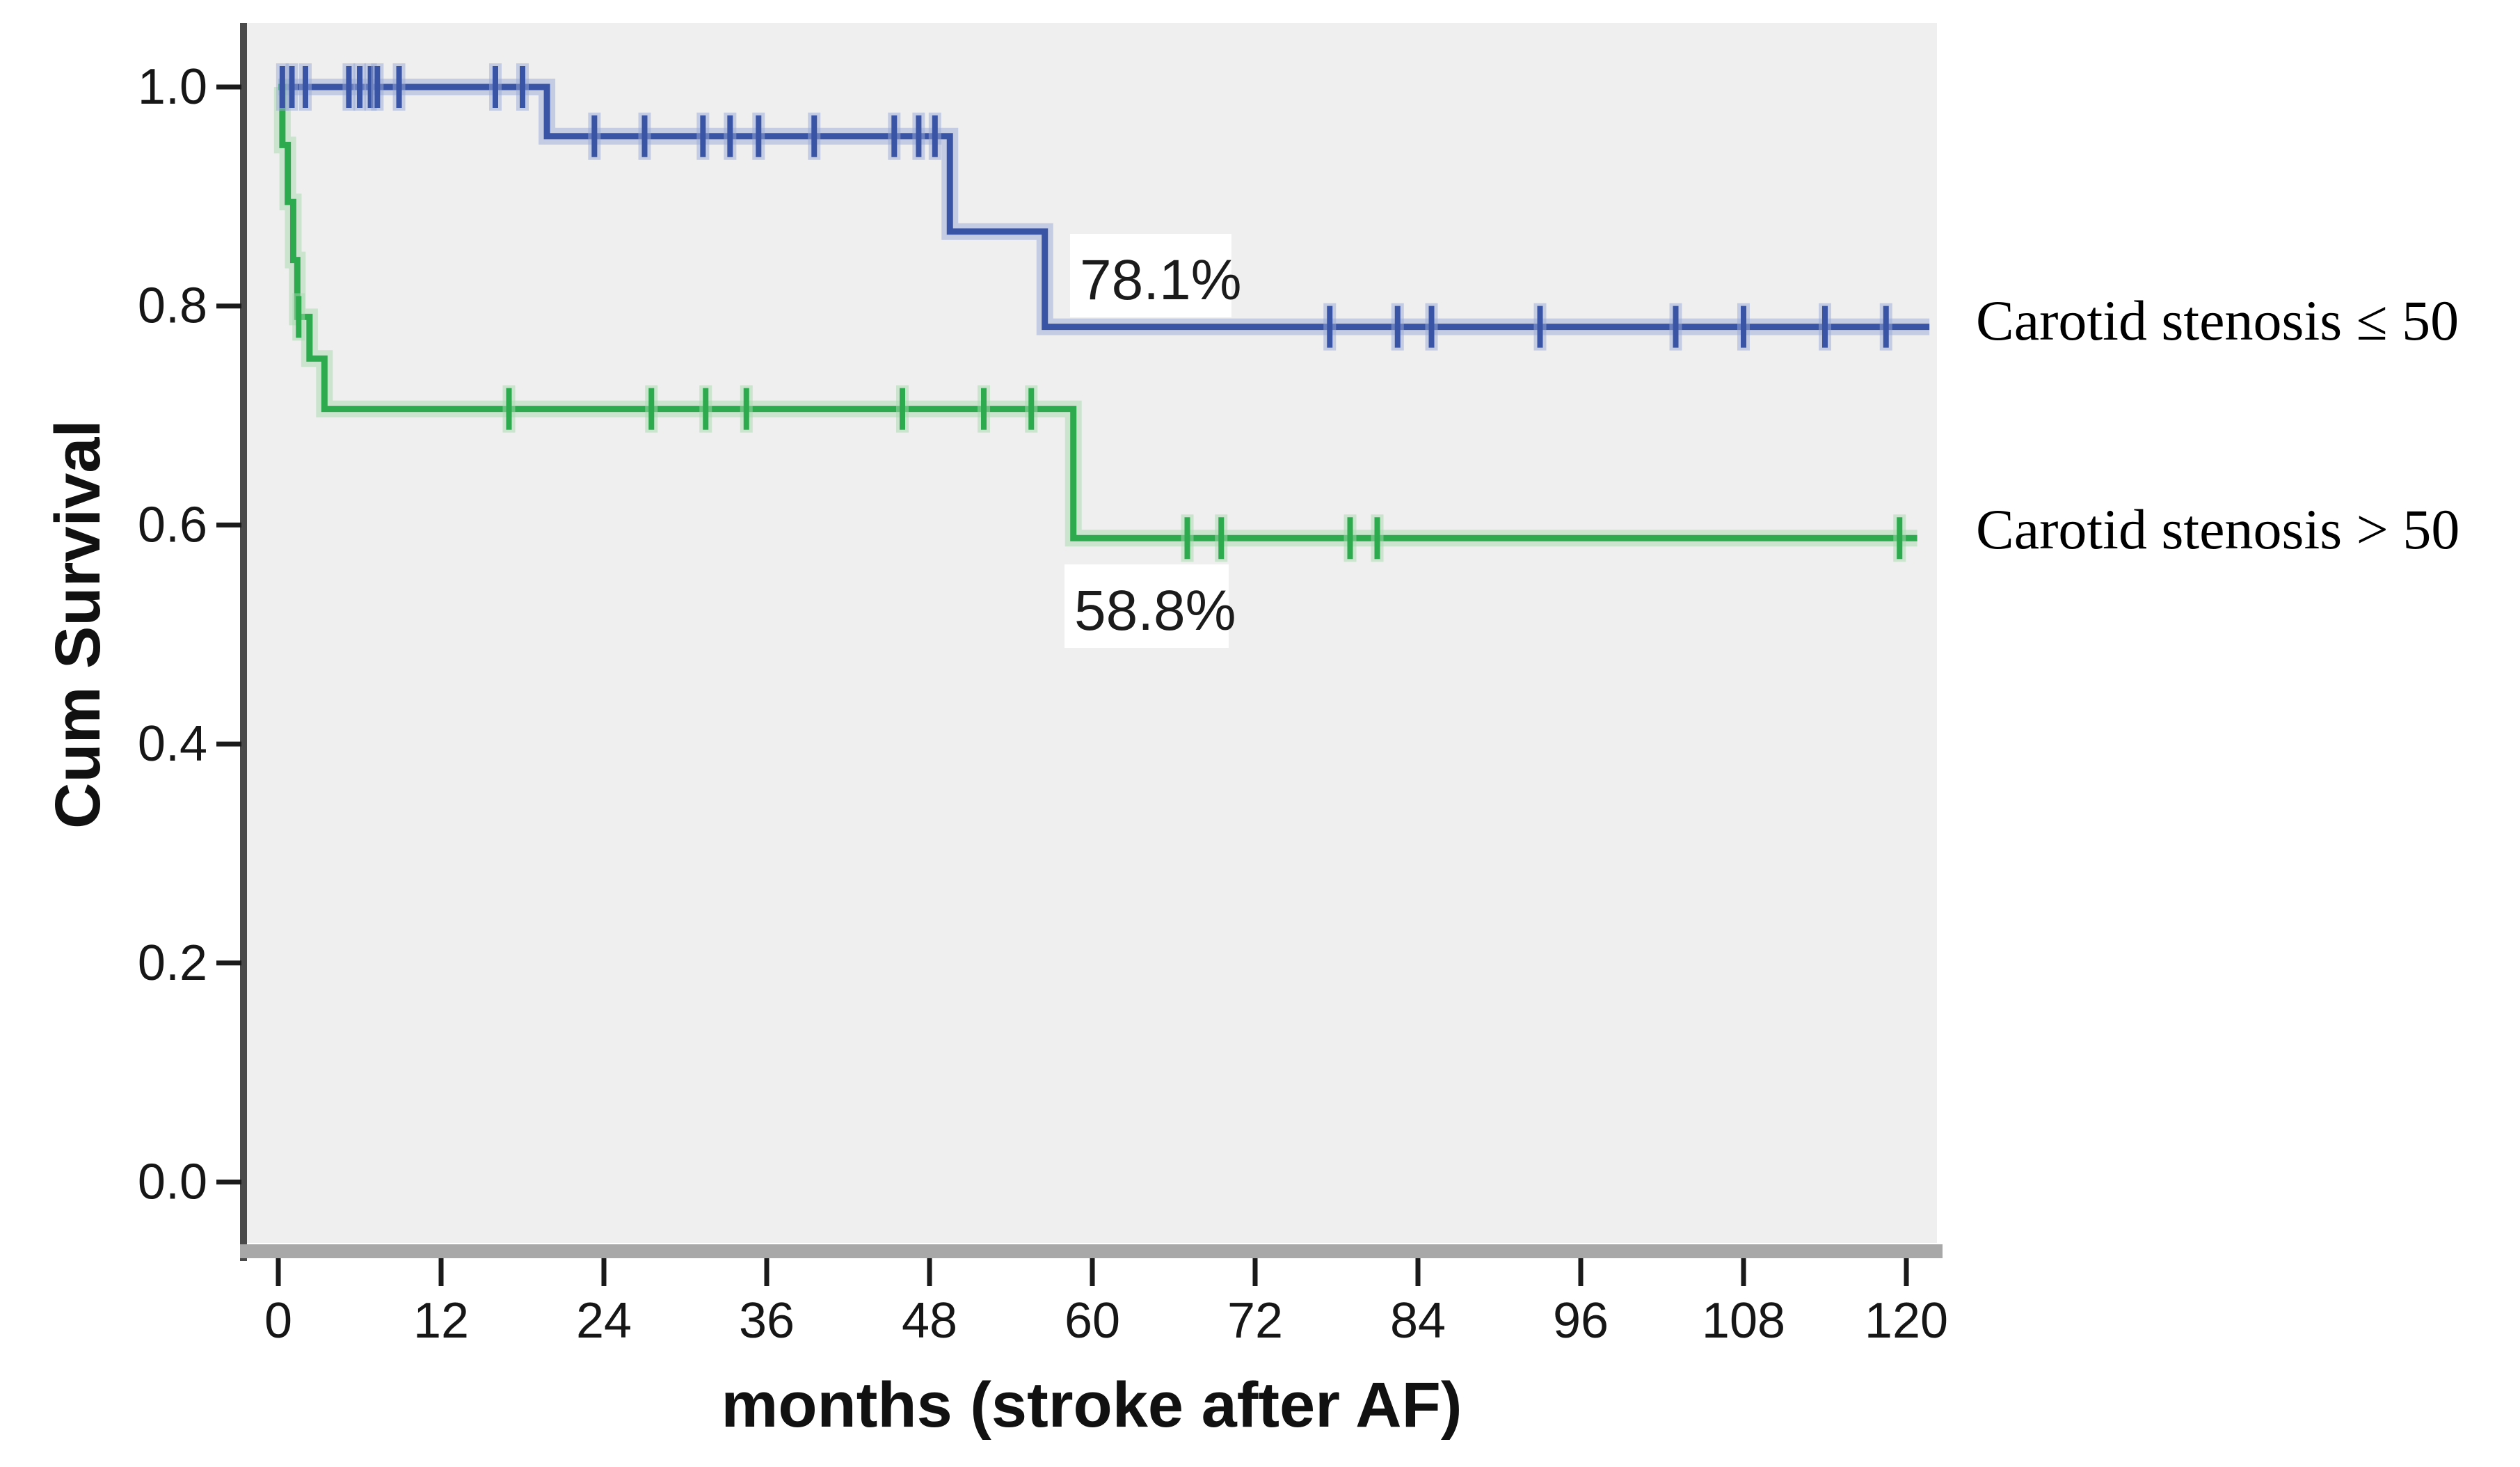  What do you see at coordinates (2217, 529) in the screenshot?
I see `legend-label-stenosis-gt-50: Carotid stenosis > 50` at bounding box center [2217, 529].